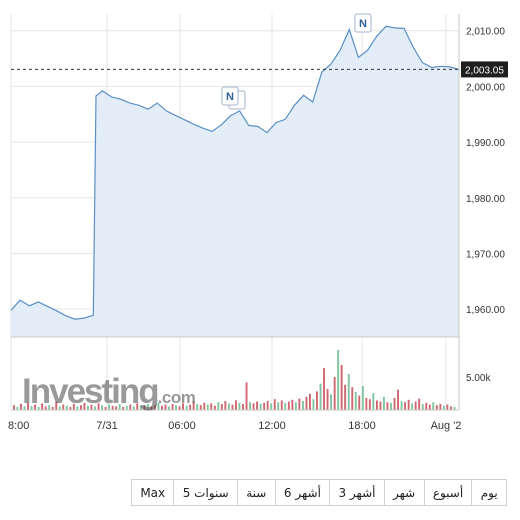 This screenshot has width=520, height=520. I want to click on range-button-7: Max, so click(153, 492).